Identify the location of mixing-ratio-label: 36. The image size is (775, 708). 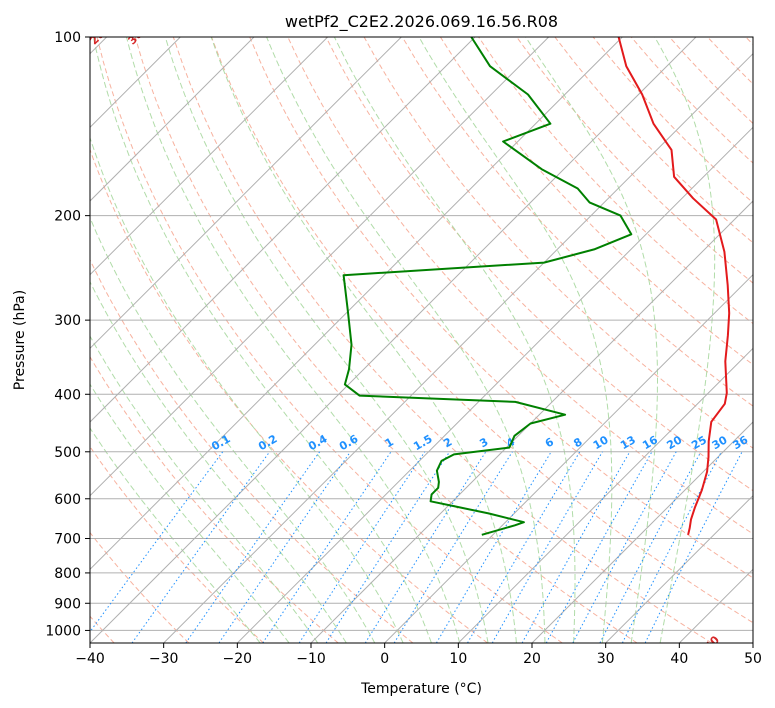
(740, 442).